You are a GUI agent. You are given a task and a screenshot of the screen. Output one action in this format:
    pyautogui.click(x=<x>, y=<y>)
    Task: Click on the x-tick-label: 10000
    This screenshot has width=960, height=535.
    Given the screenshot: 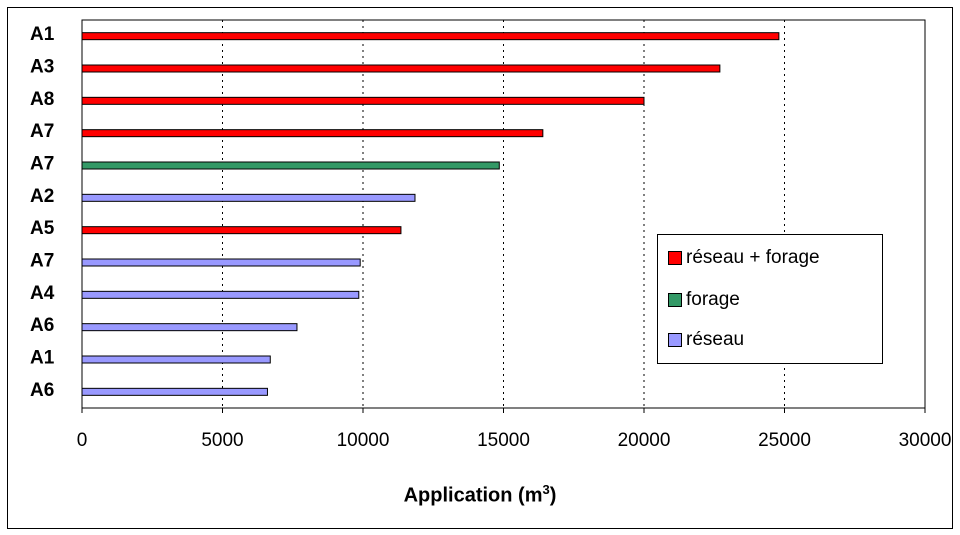 What is the action you would take?
    pyautogui.click(x=363, y=440)
    